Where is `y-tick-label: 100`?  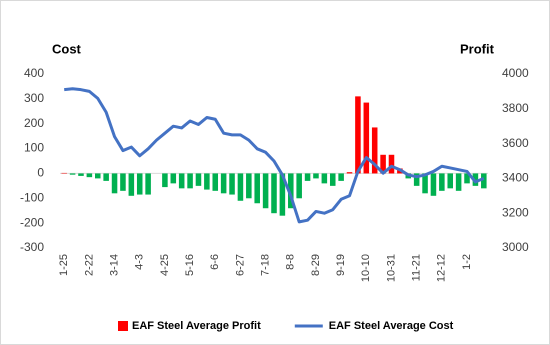 y-tick-label: 100 is located at coordinates (34, 148).